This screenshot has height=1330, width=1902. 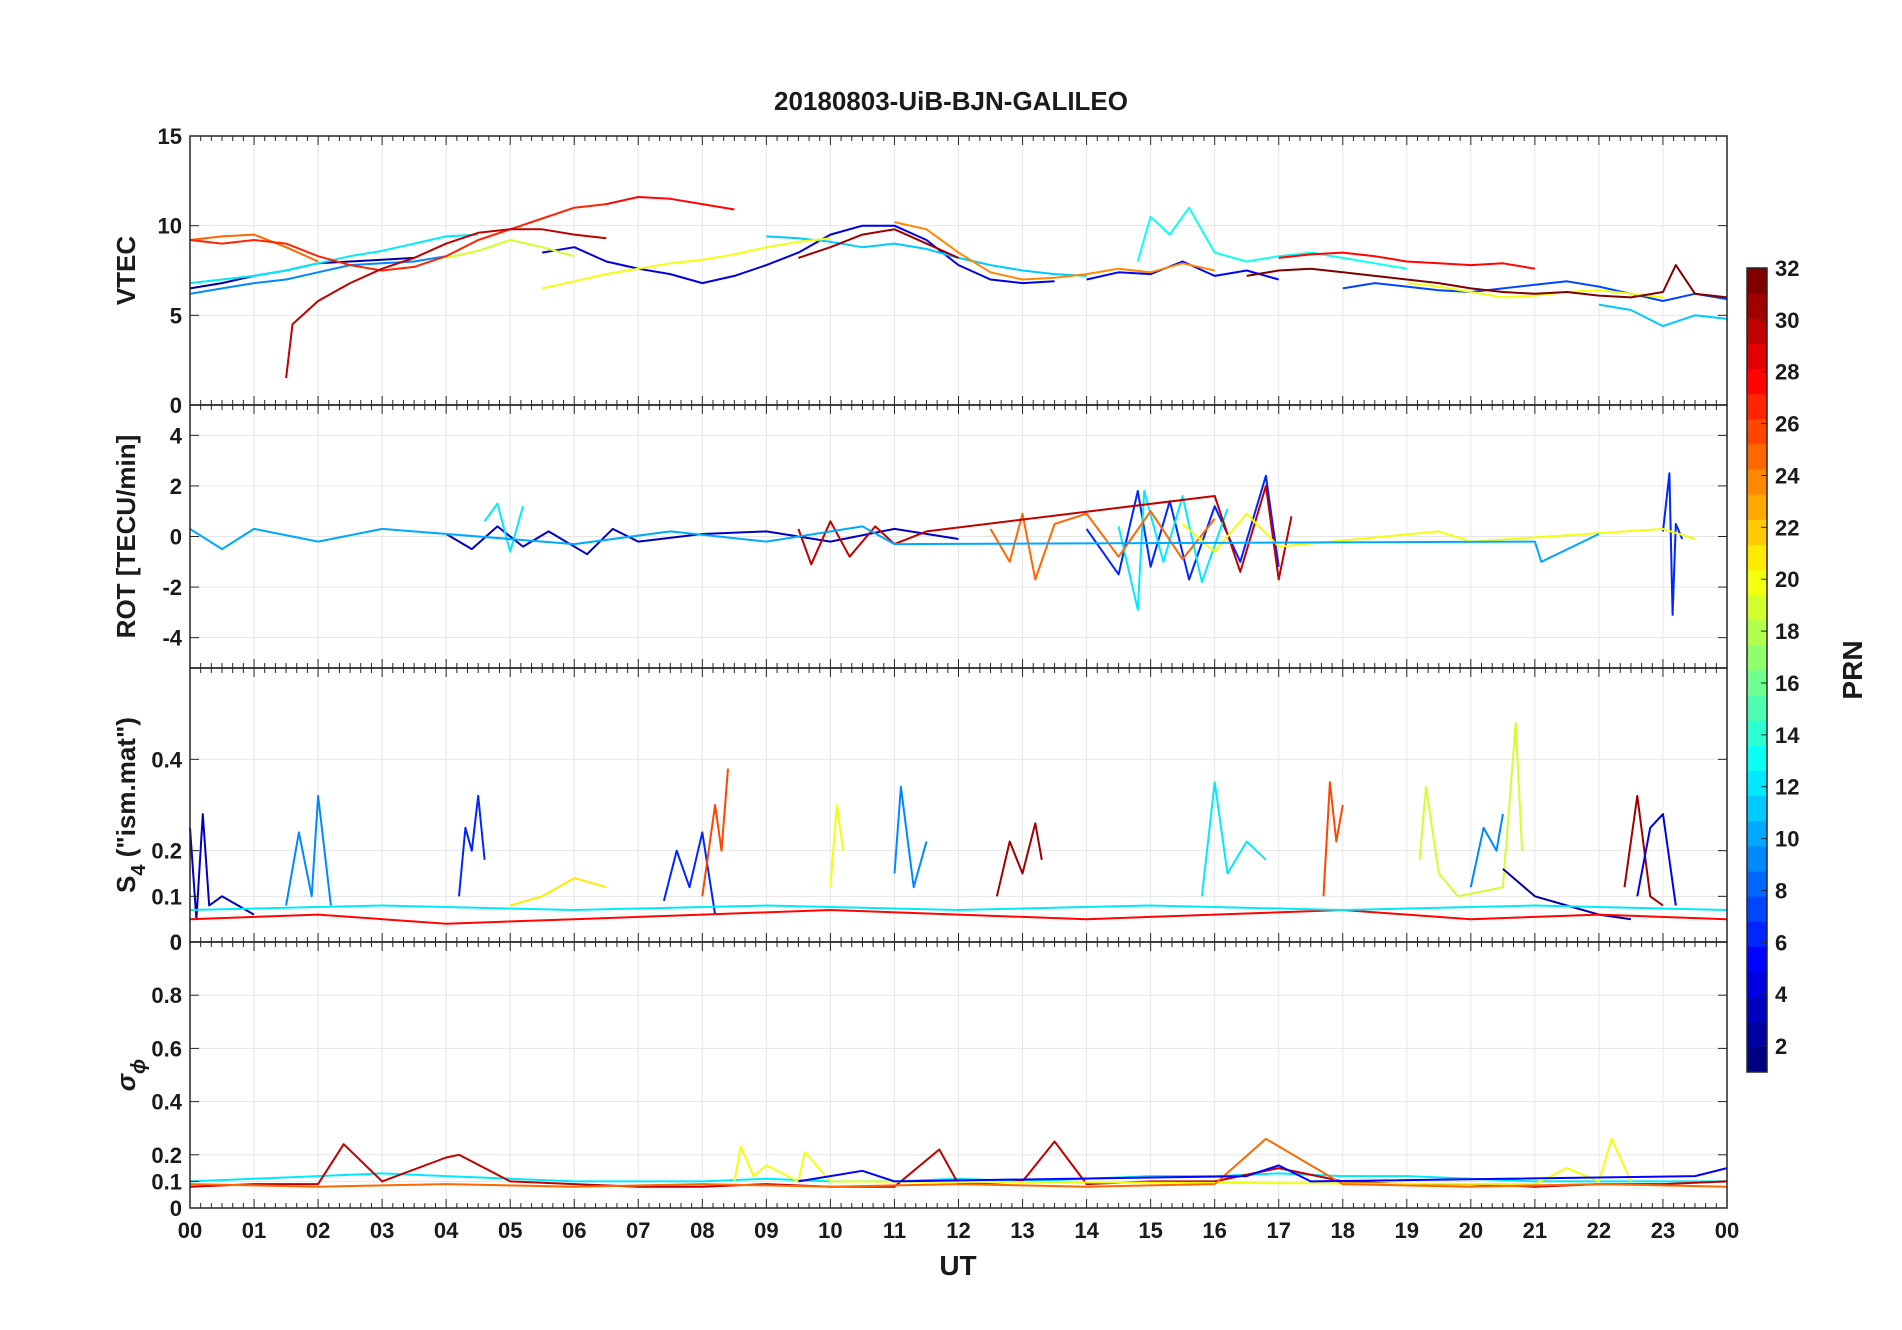 What do you see at coordinates (166, 1048) in the screenshot?
I see `y-tick-label: 0.6` at bounding box center [166, 1048].